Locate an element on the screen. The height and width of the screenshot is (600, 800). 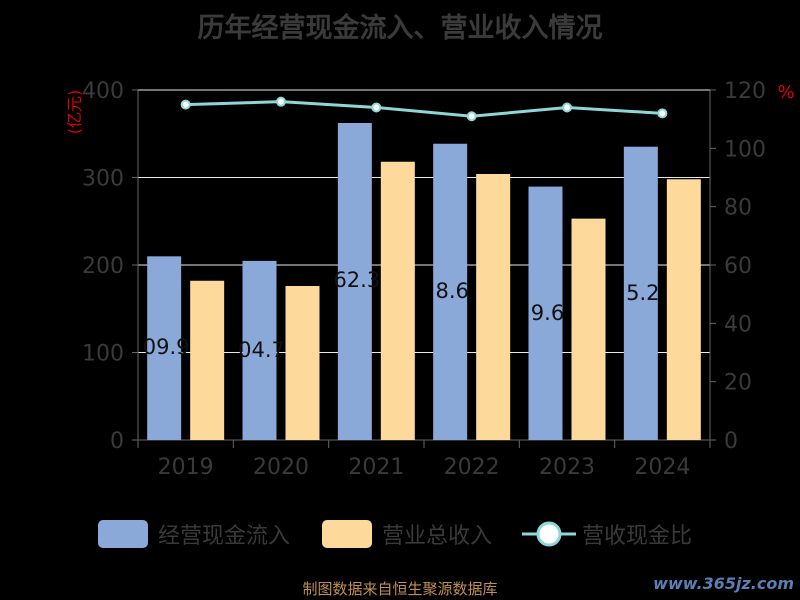
y-tick-label-right: 120 is located at coordinates (745, 91).